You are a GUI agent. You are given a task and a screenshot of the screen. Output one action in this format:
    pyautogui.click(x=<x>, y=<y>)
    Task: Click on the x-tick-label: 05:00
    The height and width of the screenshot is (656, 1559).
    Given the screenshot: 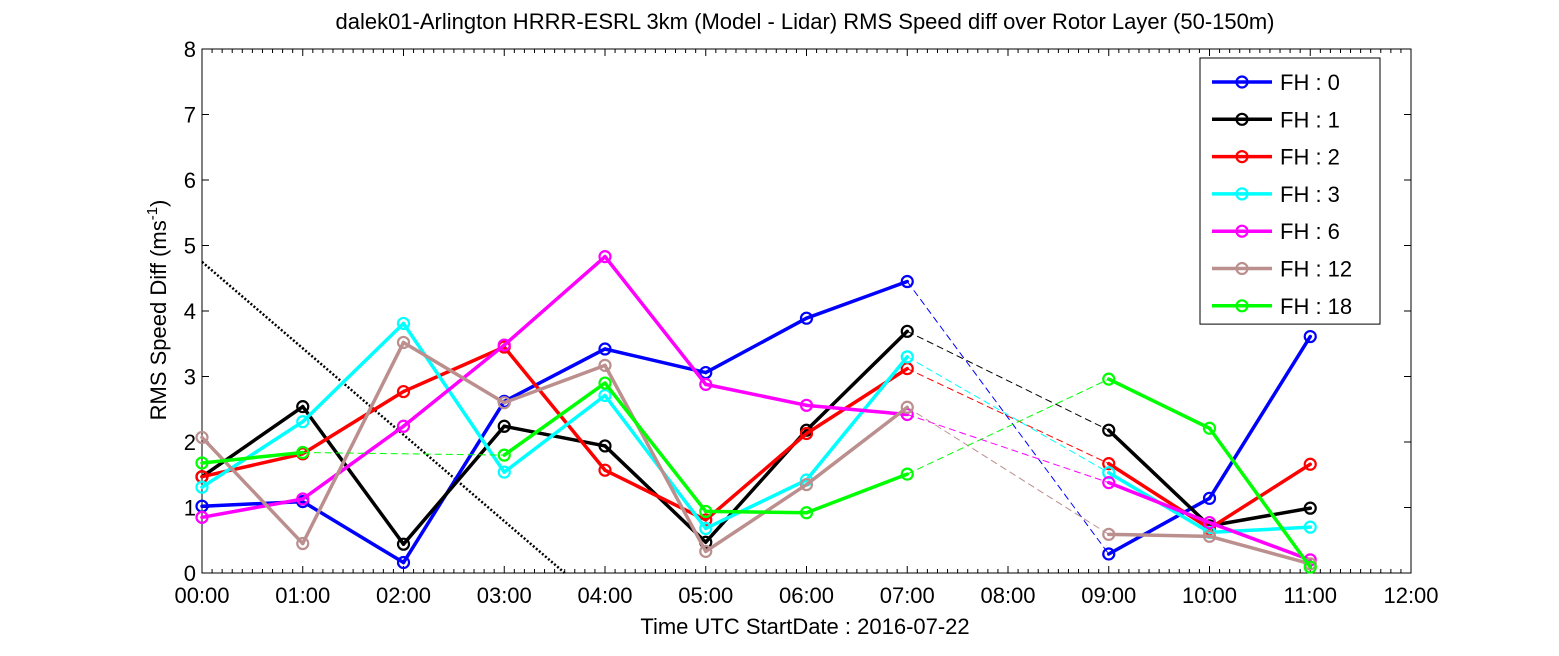 What is the action you would take?
    pyautogui.click(x=705, y=595)
    